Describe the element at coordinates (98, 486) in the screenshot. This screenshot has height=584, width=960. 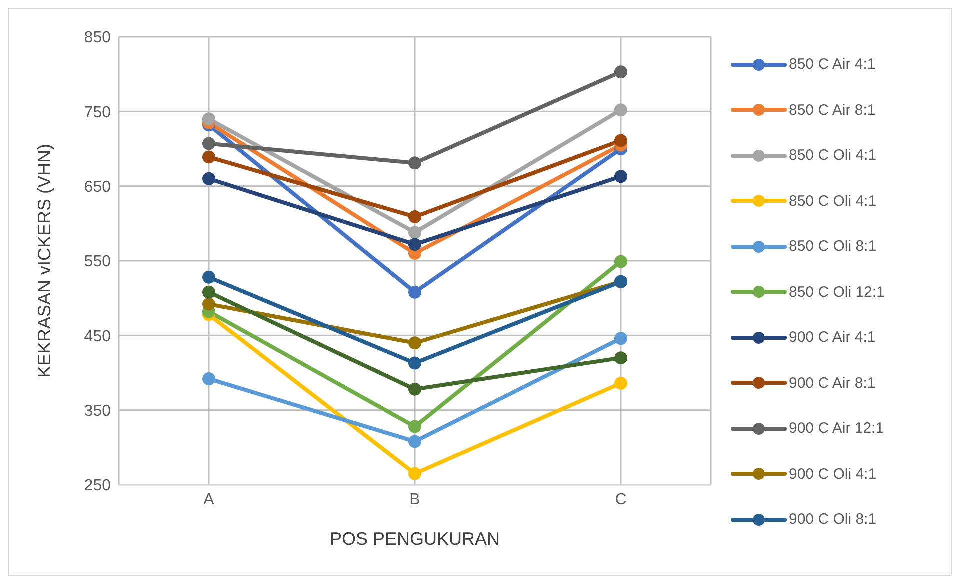
I see `y-tick-label: 250` at that location.